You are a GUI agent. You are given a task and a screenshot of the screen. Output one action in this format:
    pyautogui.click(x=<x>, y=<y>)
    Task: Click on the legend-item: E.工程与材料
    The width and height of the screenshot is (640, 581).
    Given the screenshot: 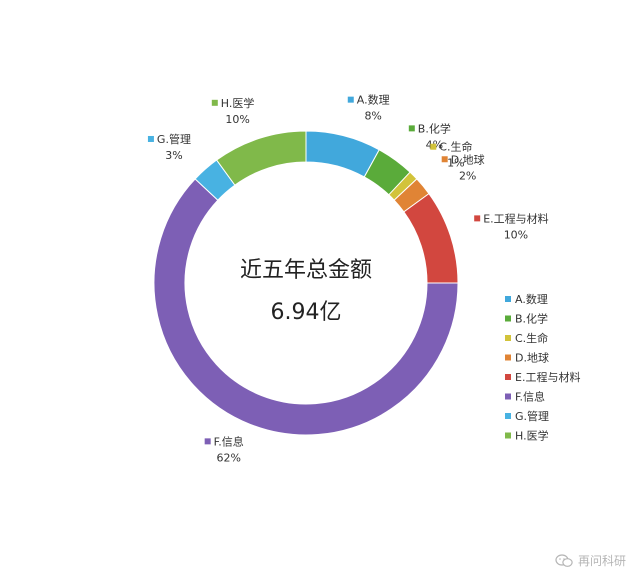 What is the action you would take?
    pyautogui.click(x=542, y=377)
    